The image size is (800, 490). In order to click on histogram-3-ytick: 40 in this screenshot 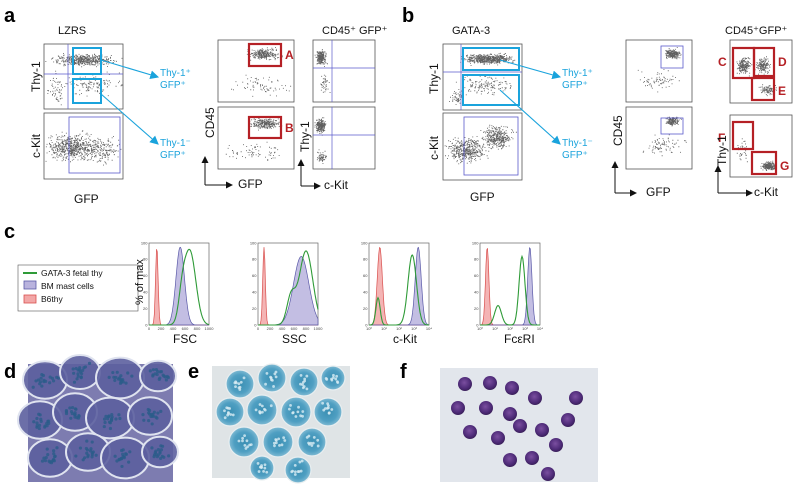, I will do `click(476, 292)`.